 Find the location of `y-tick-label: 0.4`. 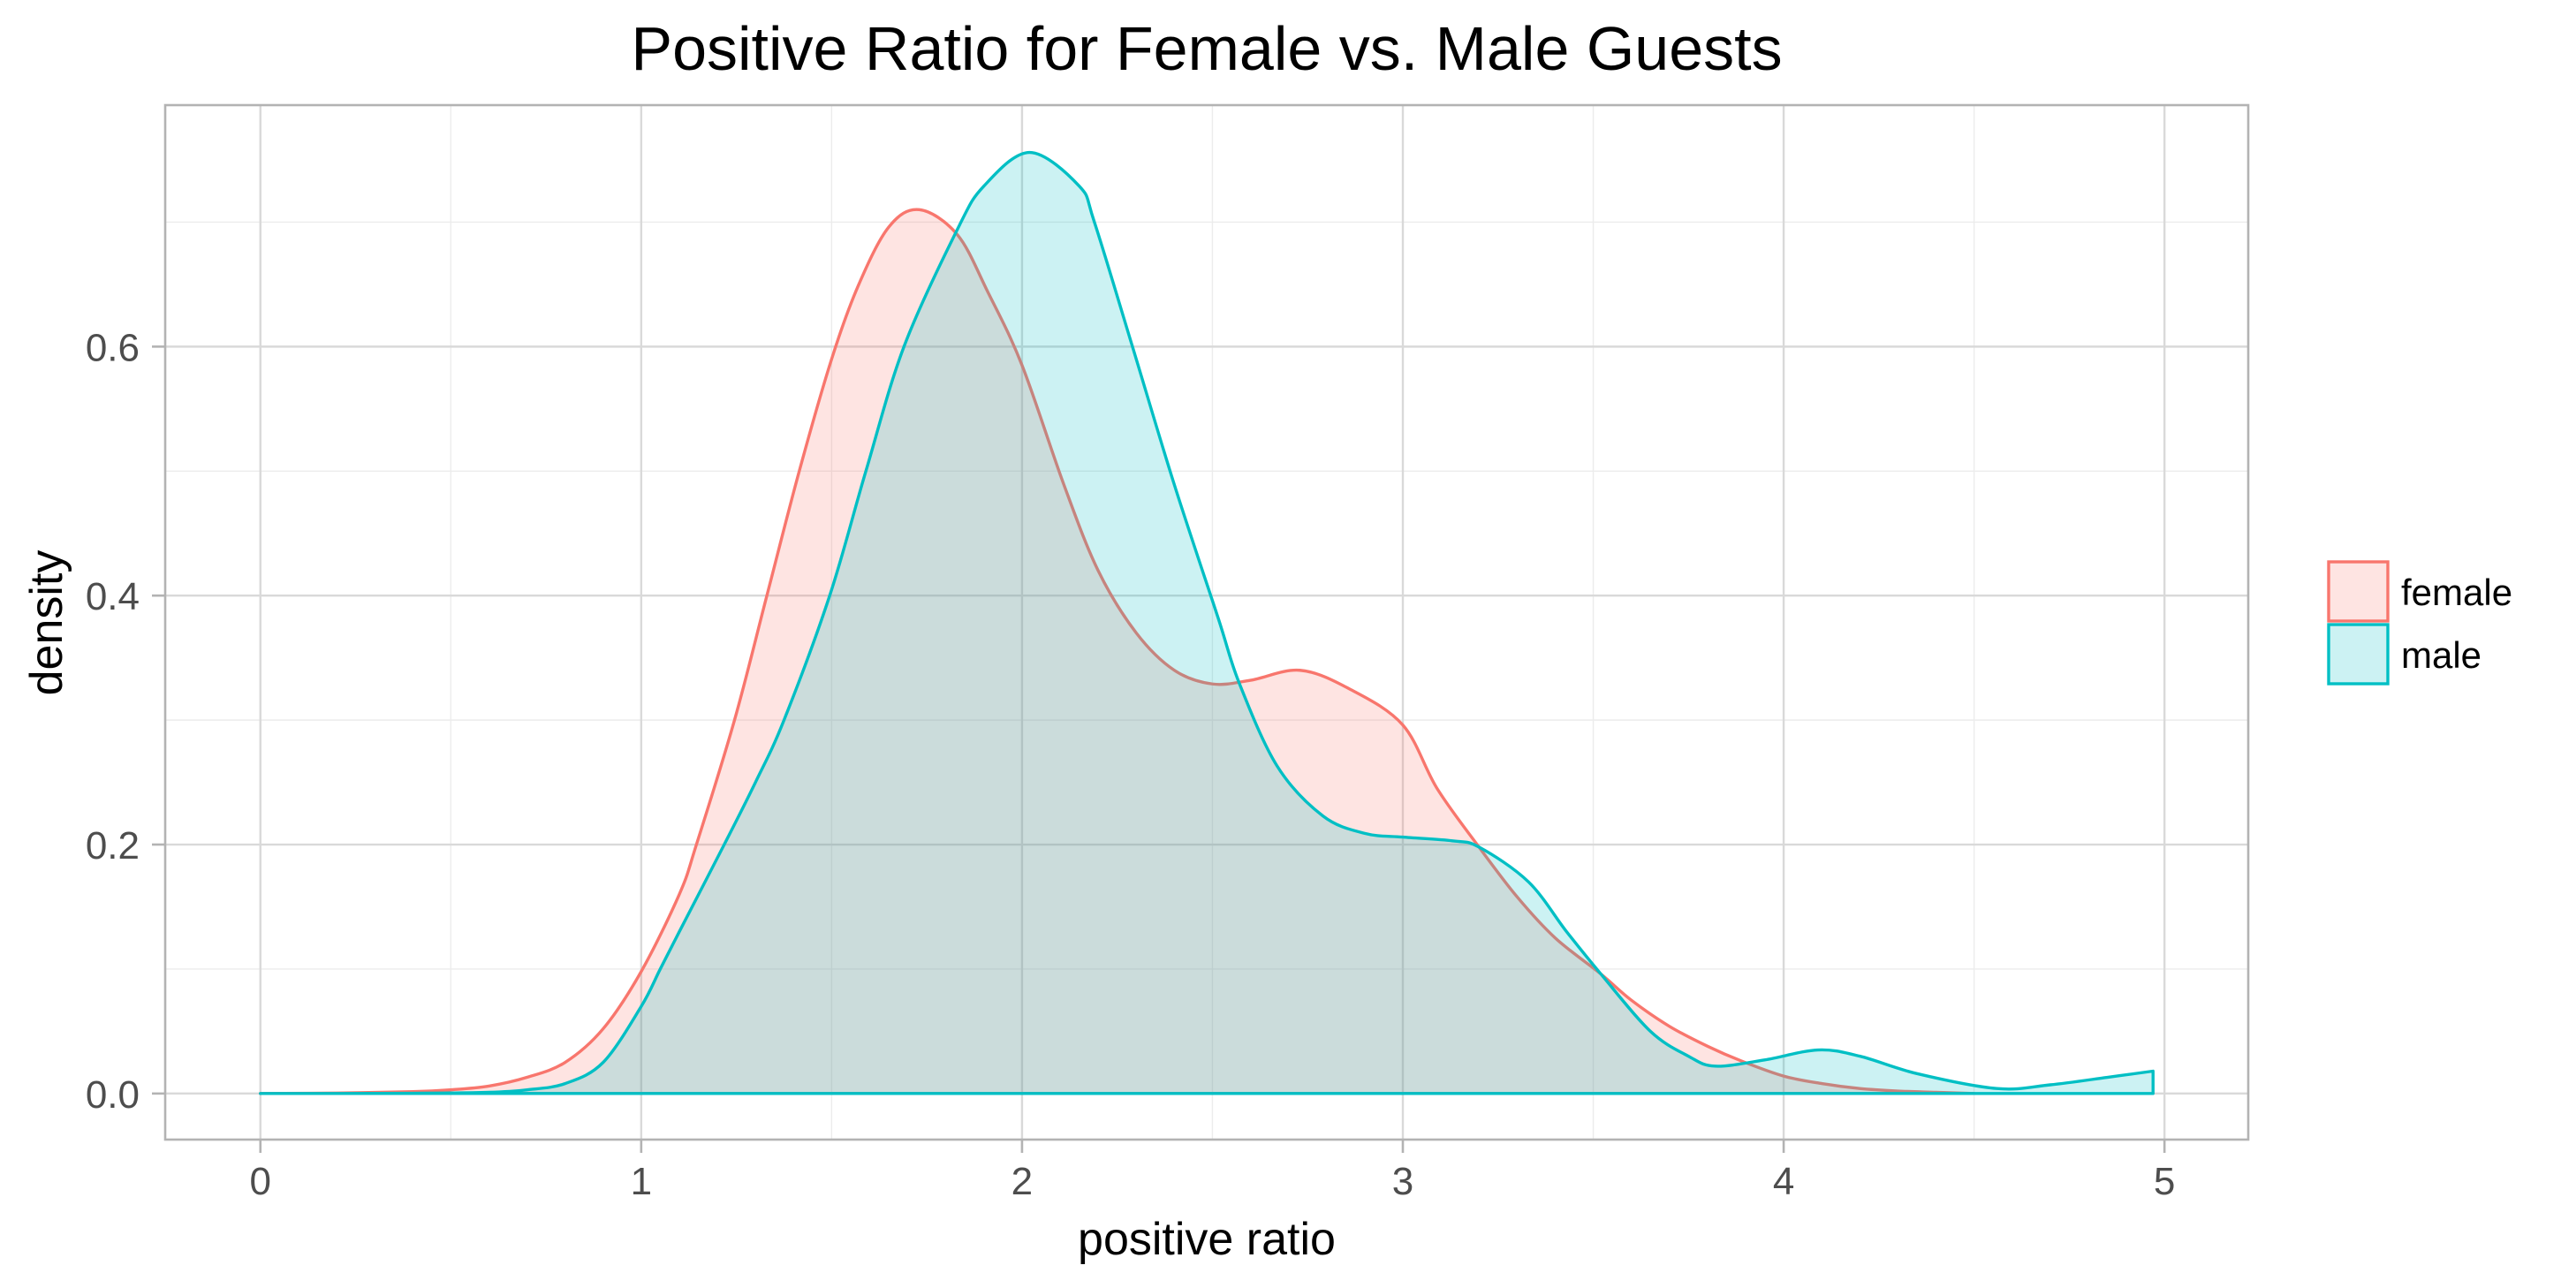

y-tick-label: 0.4 is located at coordinates (113, 597).